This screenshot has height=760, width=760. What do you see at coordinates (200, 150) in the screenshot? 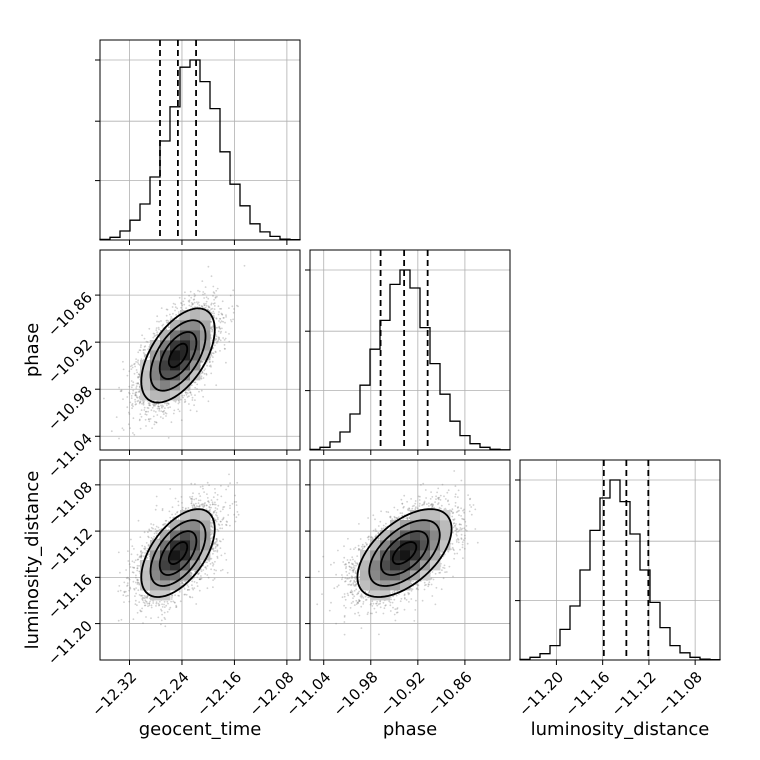
I see `histogram-step` at bounding box center [200, 150].